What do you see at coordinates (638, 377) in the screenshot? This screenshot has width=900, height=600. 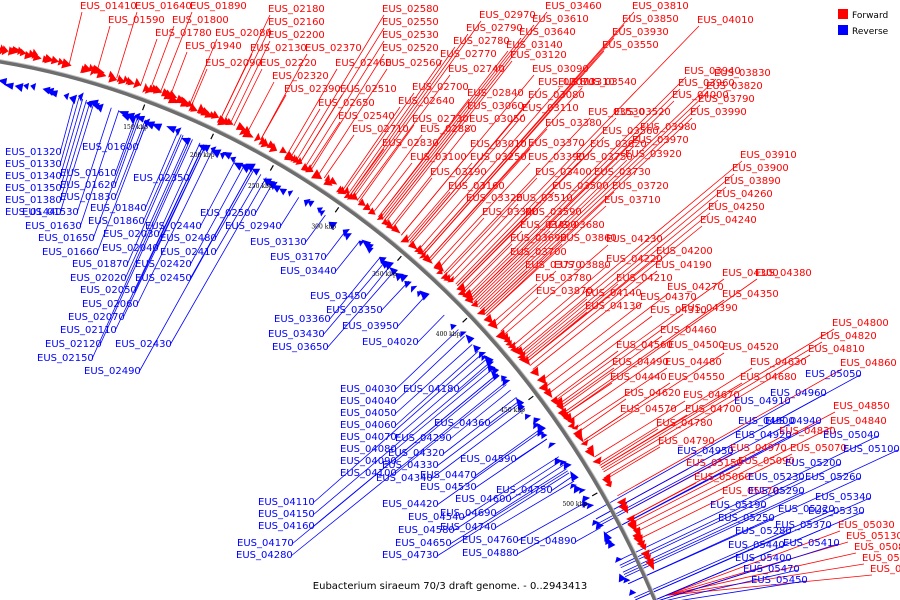 I see `forward-gene-label: EUS_04440` at bounding box center [638, 377].